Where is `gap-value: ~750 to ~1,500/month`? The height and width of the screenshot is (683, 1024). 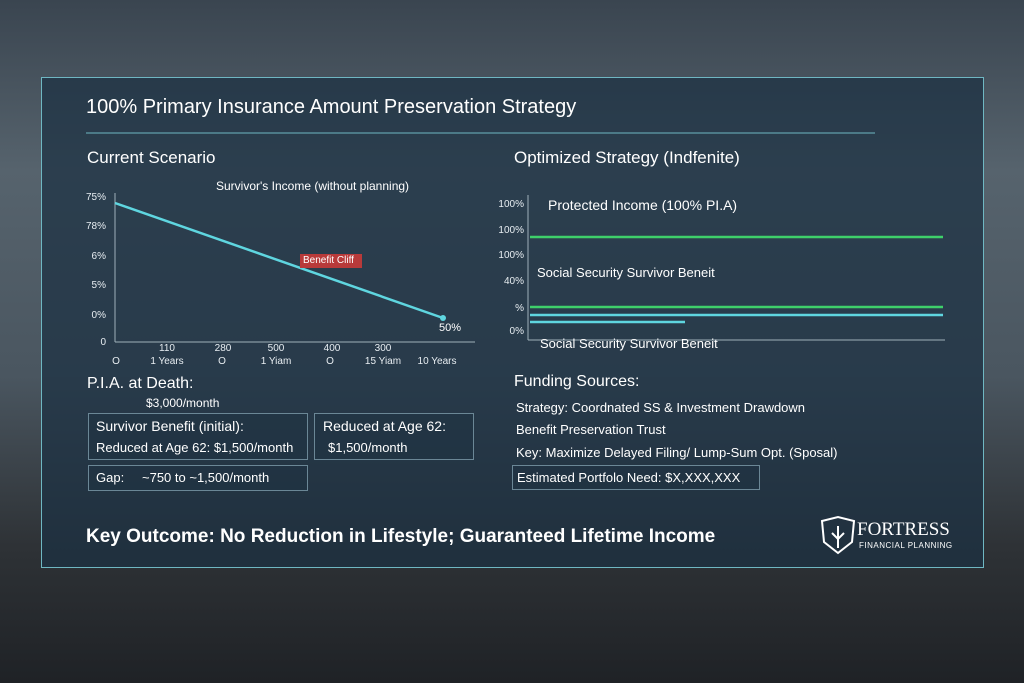
gap-value: ~750 to ~1,500/month is located at coordinates (206, 477).